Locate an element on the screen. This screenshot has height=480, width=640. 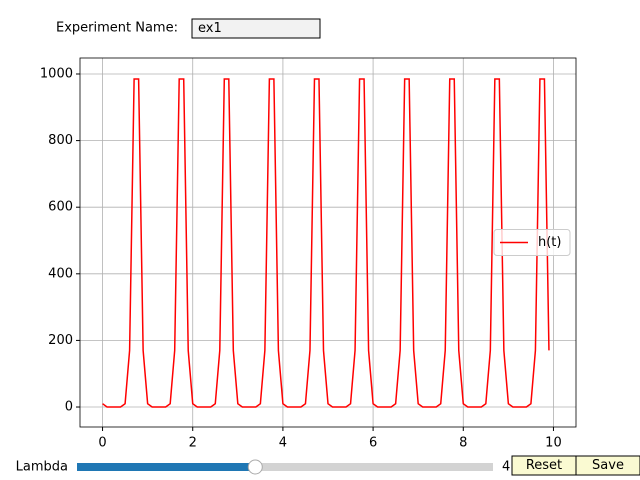
y-tick-label: 600 is located at coordinates (60, 207).